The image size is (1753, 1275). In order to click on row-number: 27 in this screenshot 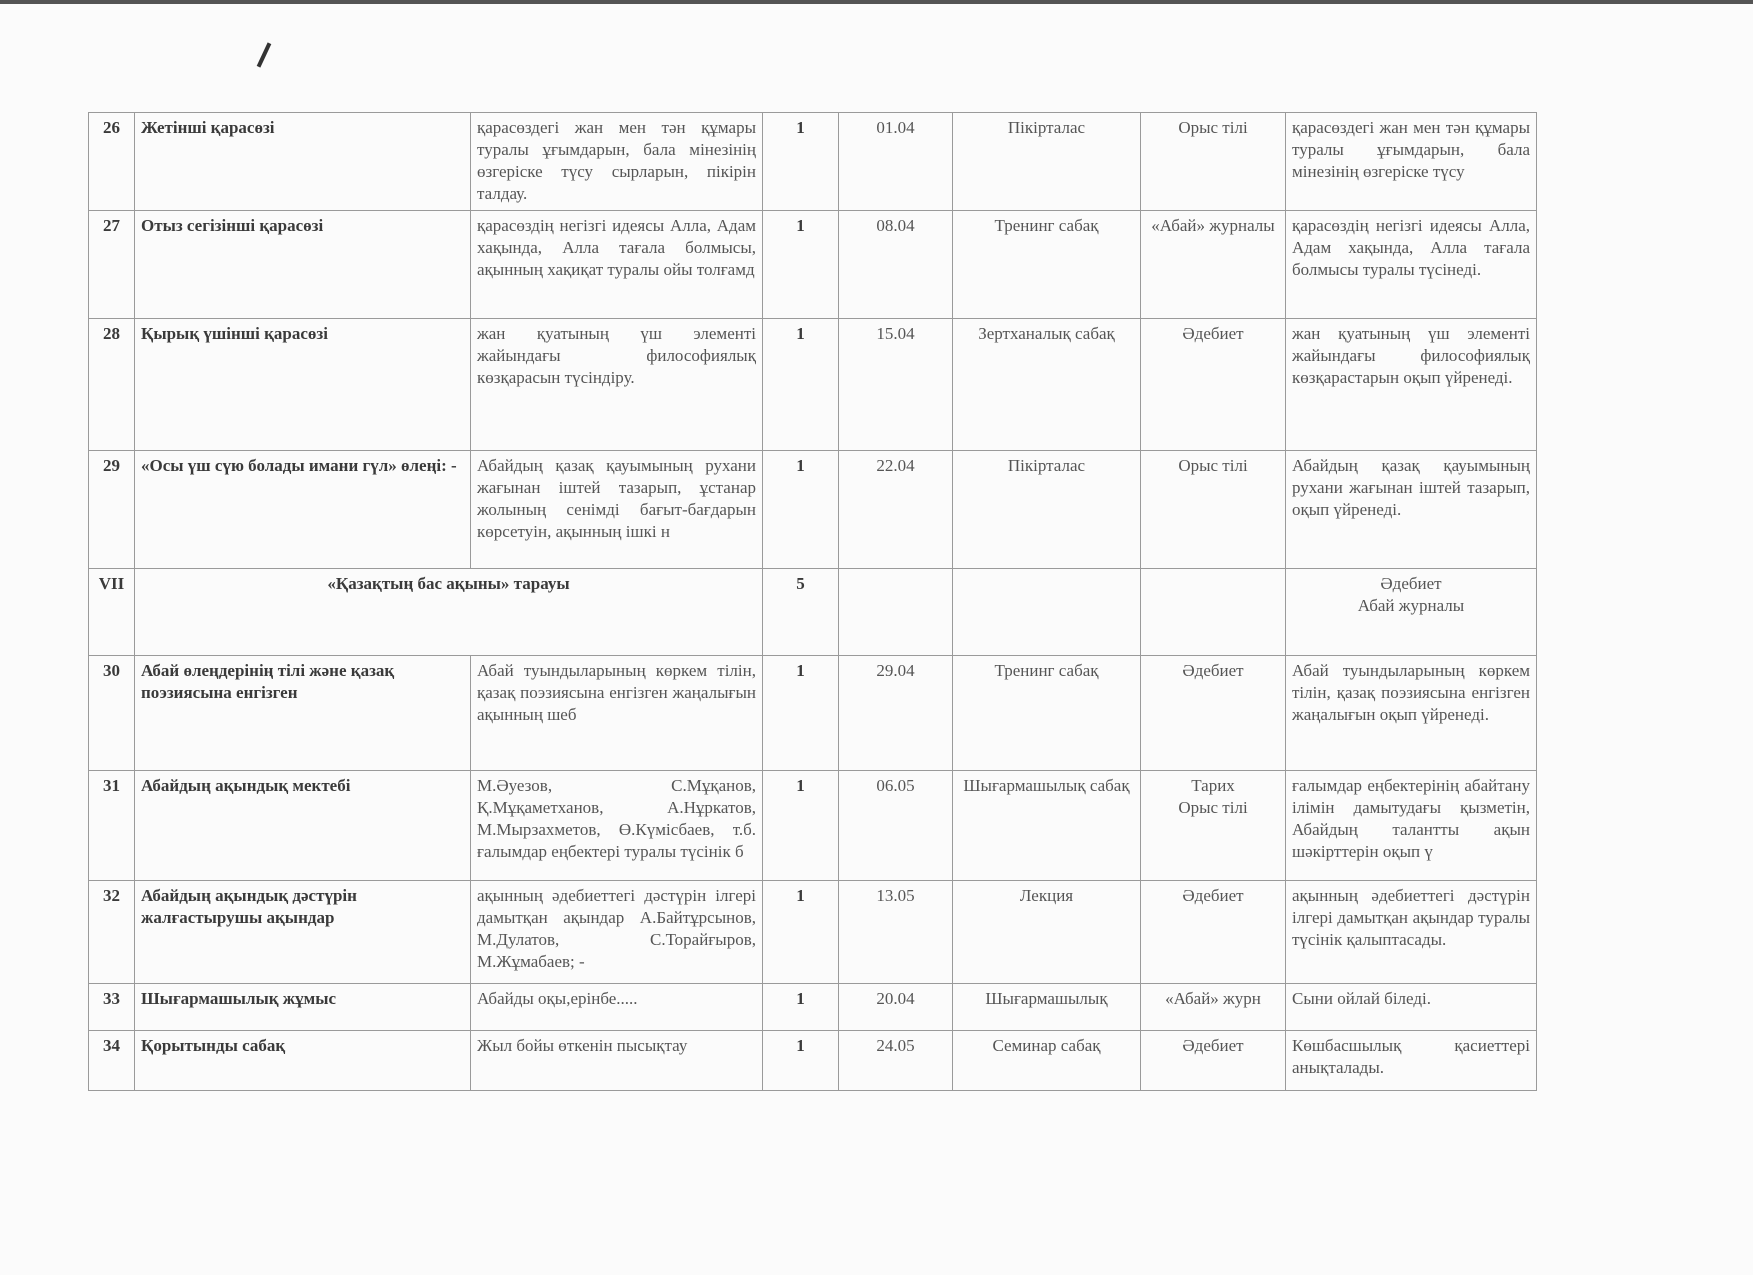, I will do `click(111, 264)`.